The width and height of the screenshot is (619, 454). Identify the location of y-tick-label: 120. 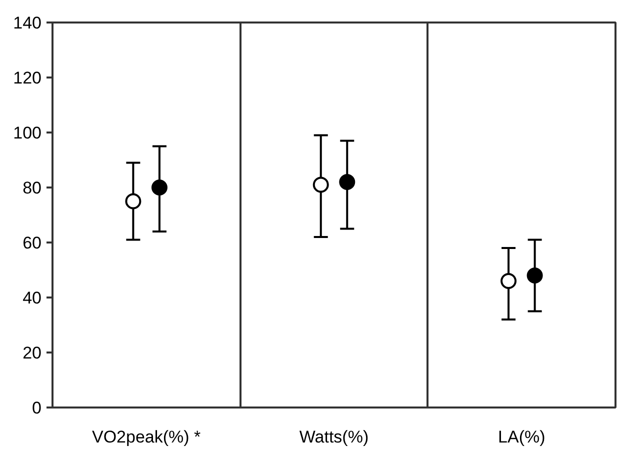
(27, 78).